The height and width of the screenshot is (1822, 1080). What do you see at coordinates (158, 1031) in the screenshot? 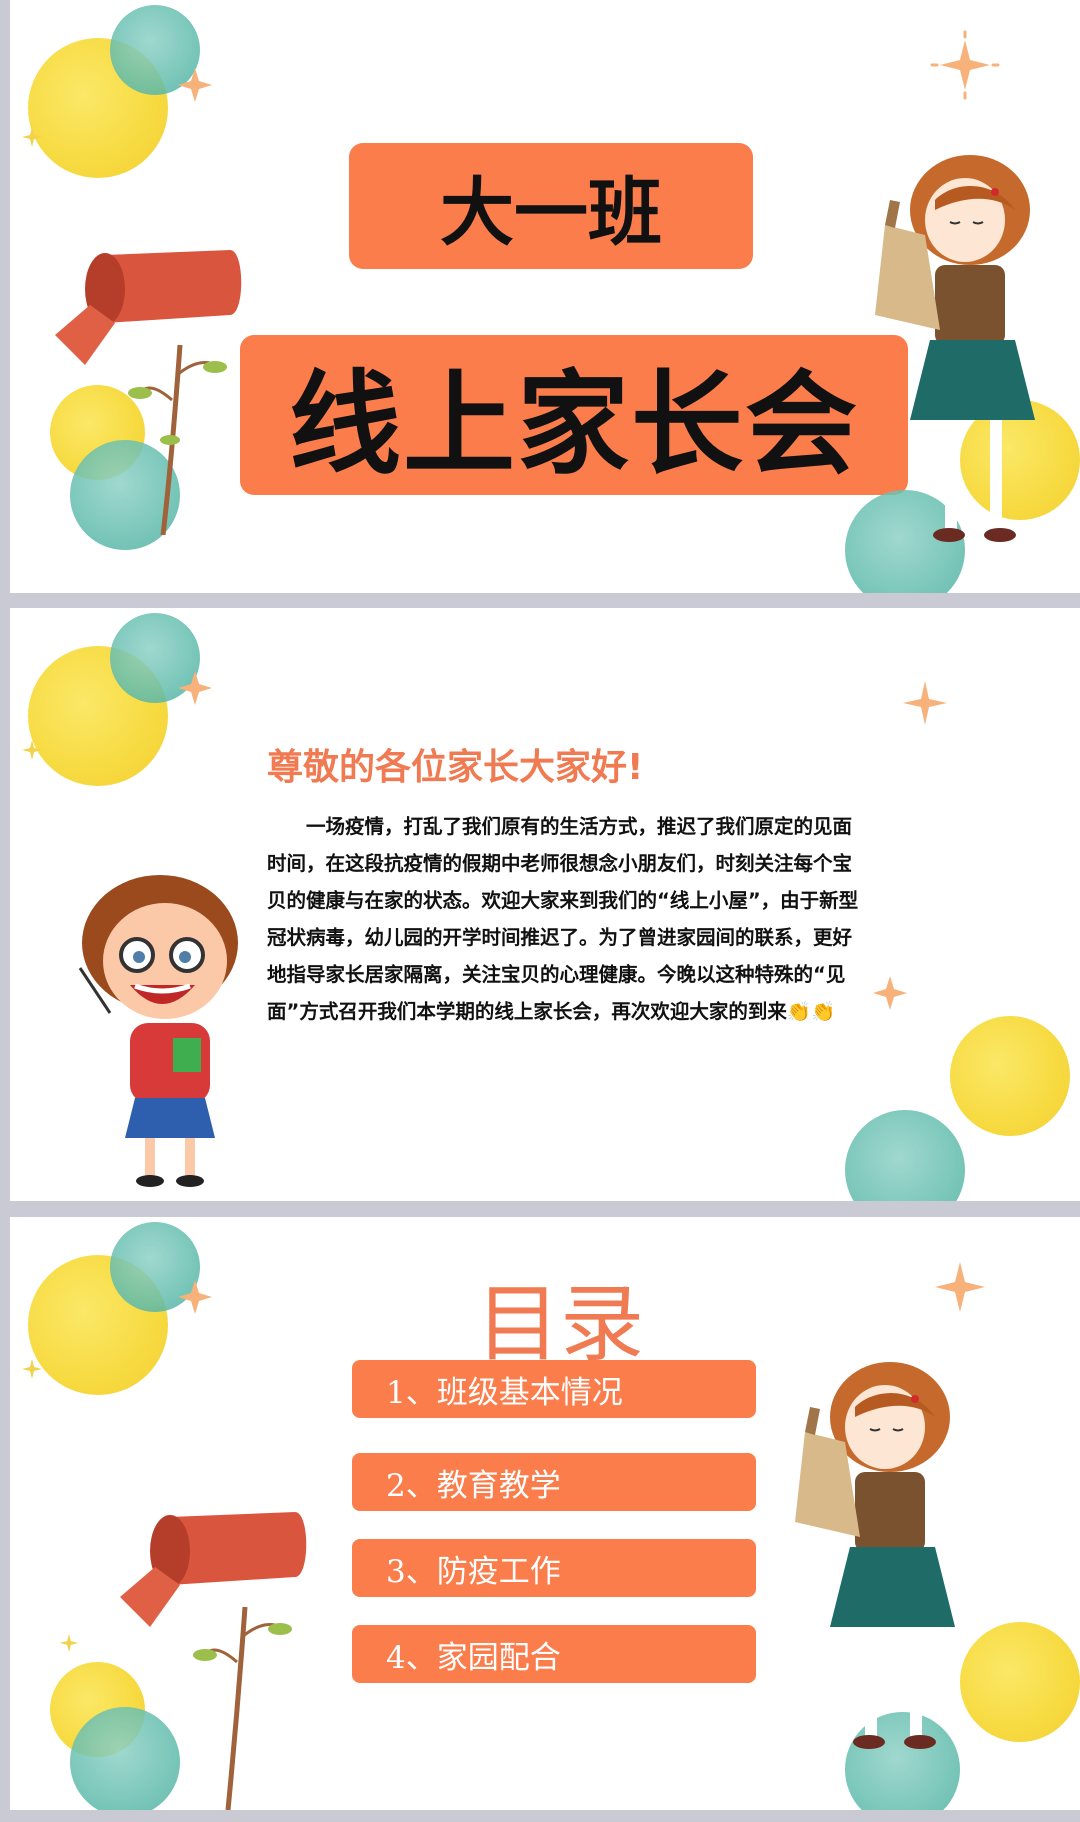
I see `teacher-illustration` at bounding box center [158, 1031].